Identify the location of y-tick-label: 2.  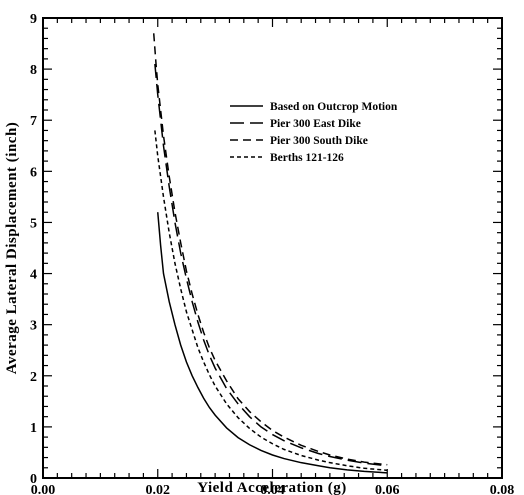
(33, 377).